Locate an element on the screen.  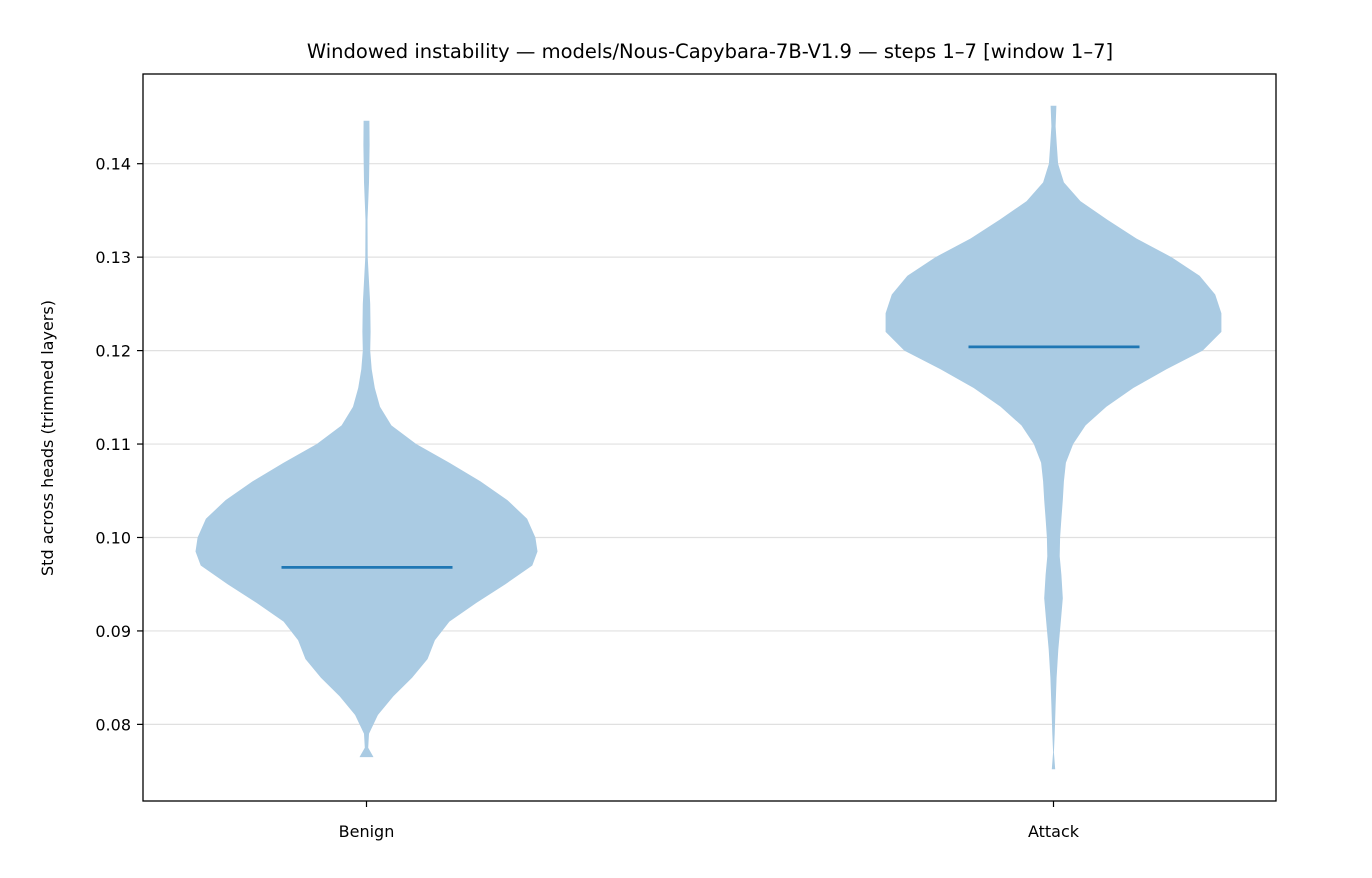
y-tick-label: 0.14 is located at coordinates (113, 164).